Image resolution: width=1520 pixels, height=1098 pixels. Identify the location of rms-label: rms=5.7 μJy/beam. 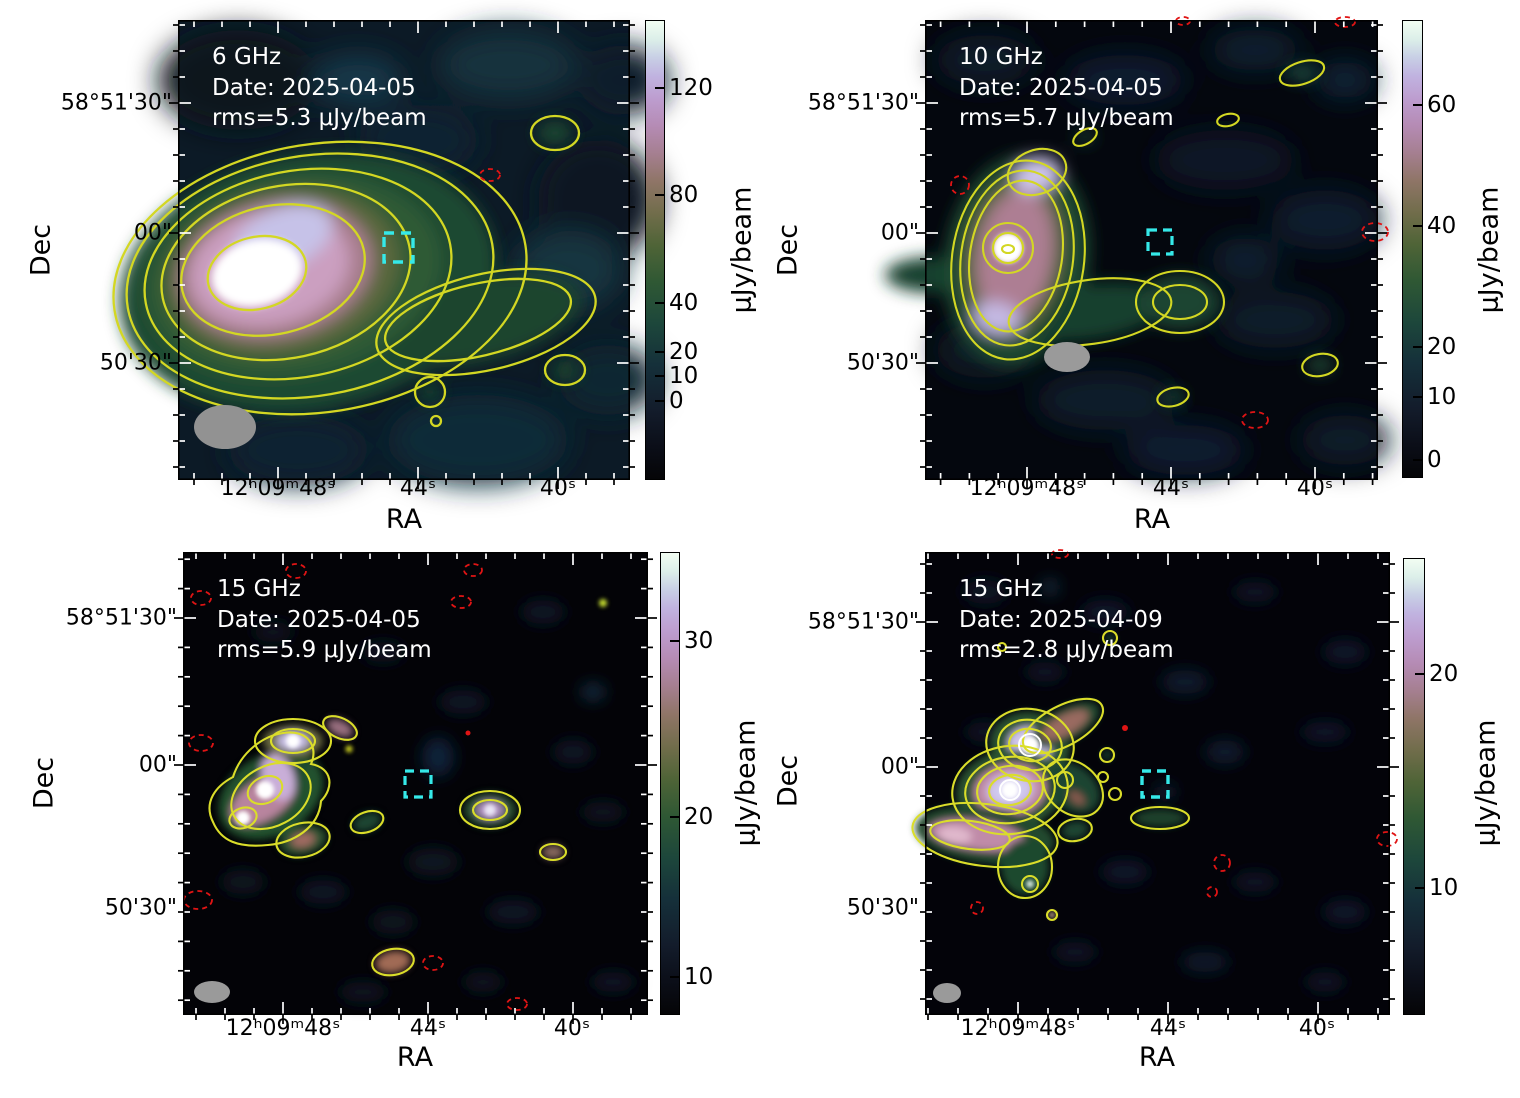
(1066, 118).